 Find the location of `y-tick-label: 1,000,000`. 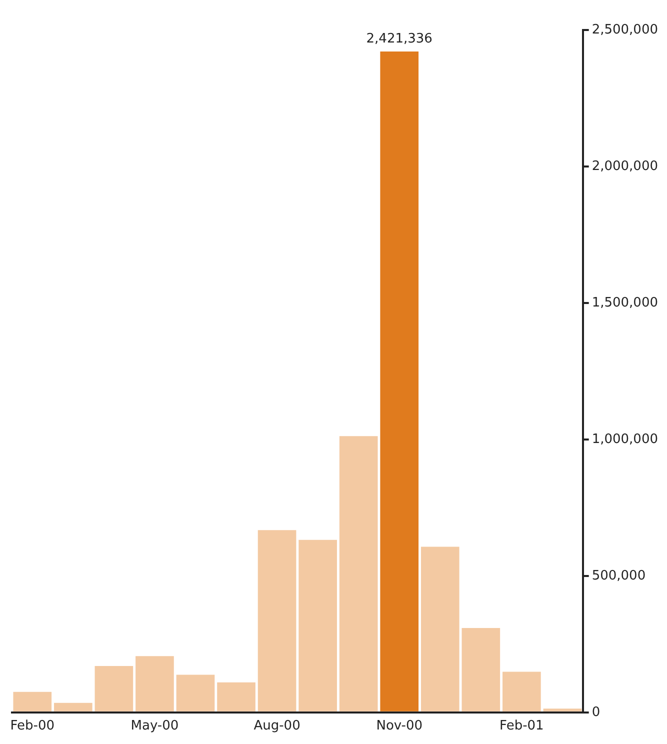

y-tick-label: 1,000,000 is located at coordinates (625, 439).